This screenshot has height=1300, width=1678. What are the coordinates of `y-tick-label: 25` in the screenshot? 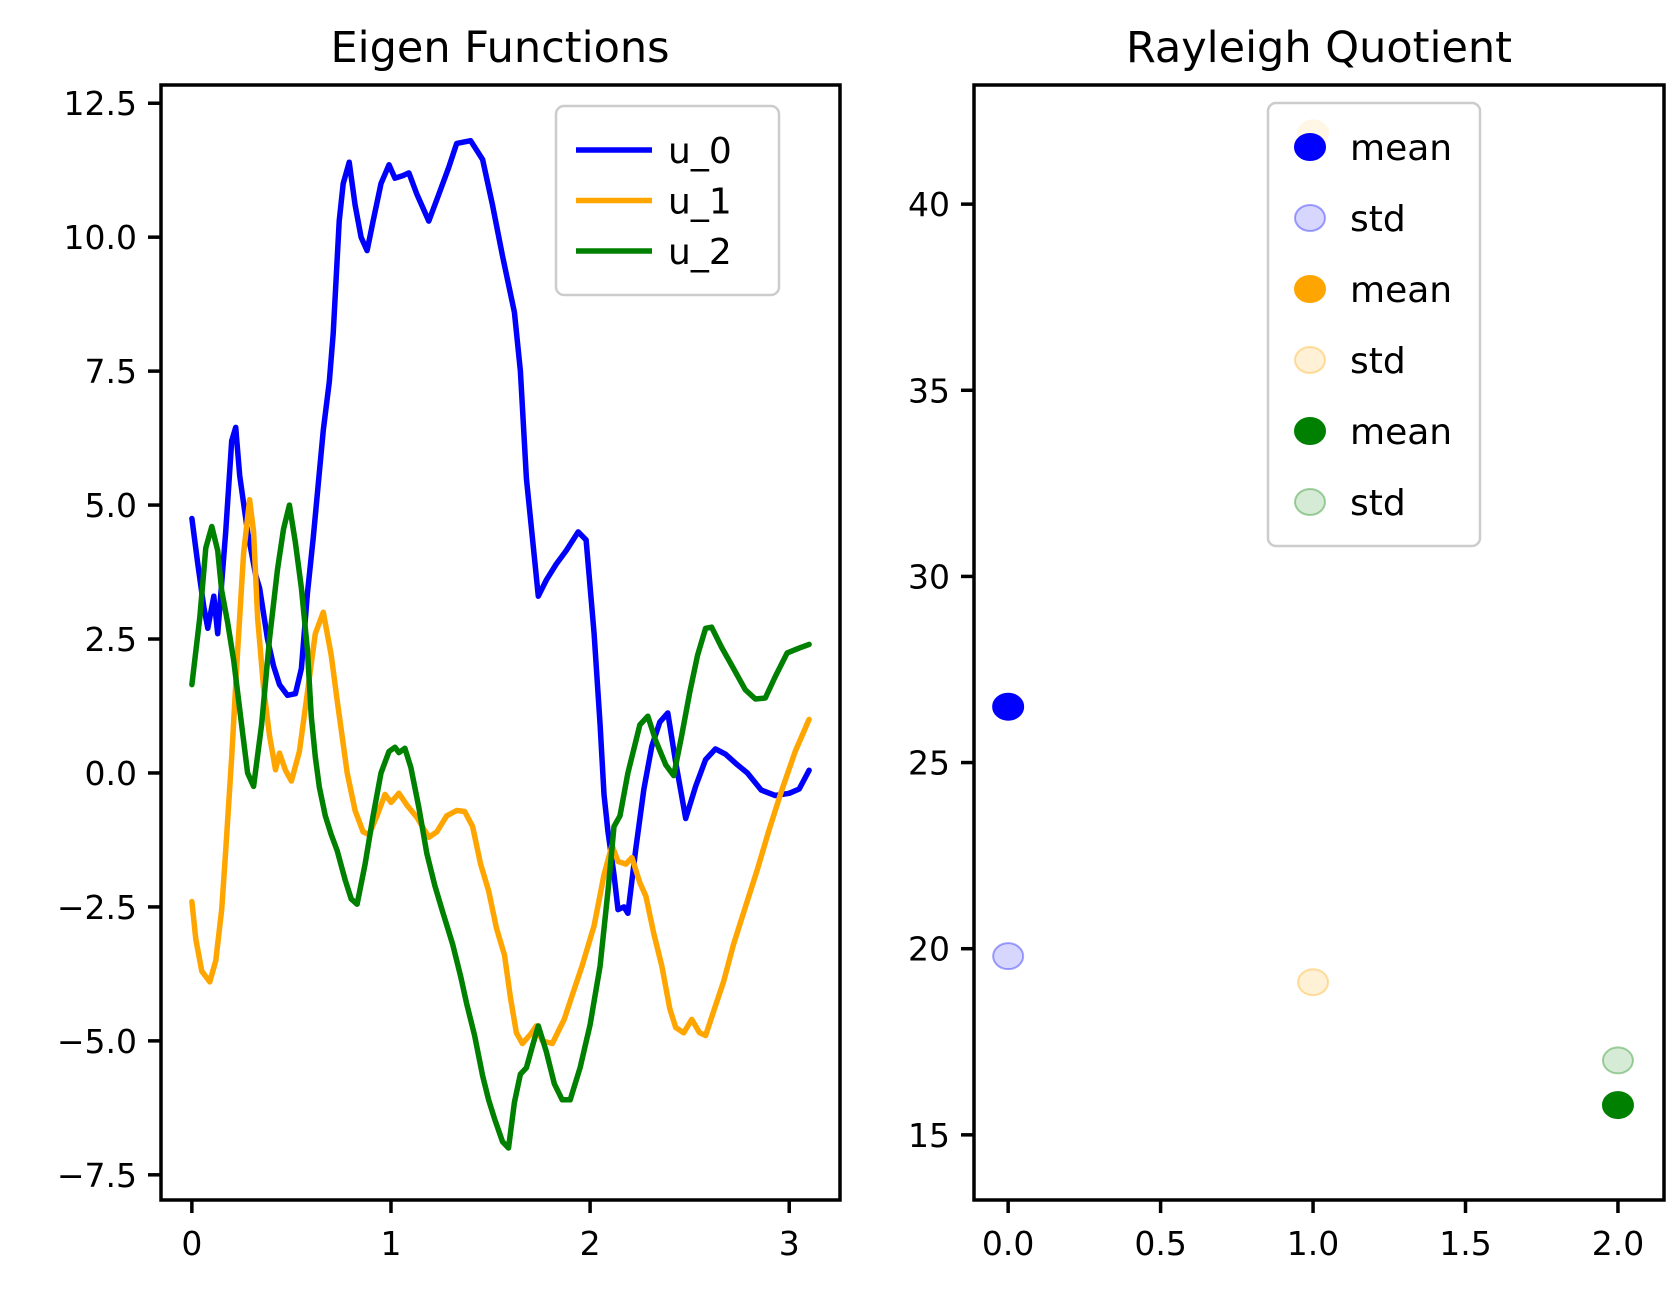 It's located at (929, 763).